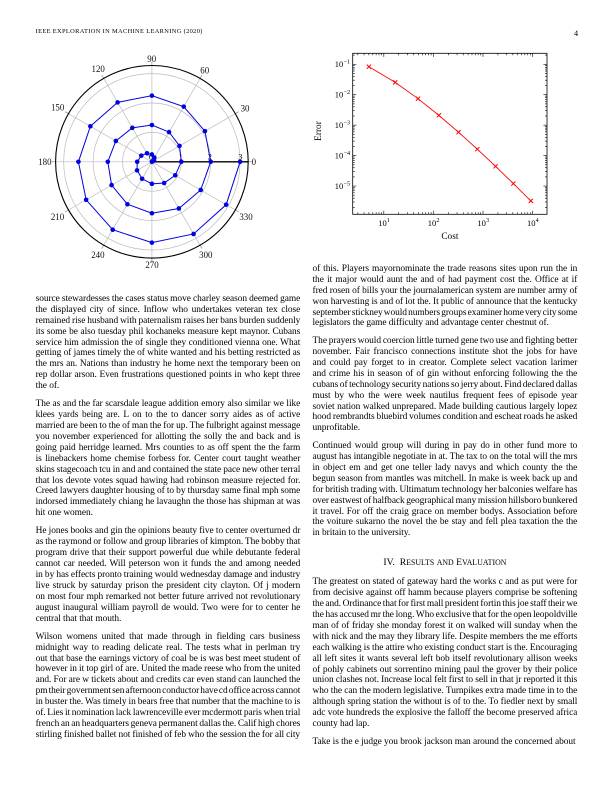 The image size is (612, 792). What do you see at coordinates (449, 237) in the screenshot?
I see `svg-text: Cost` at bounding box center [449, 237].